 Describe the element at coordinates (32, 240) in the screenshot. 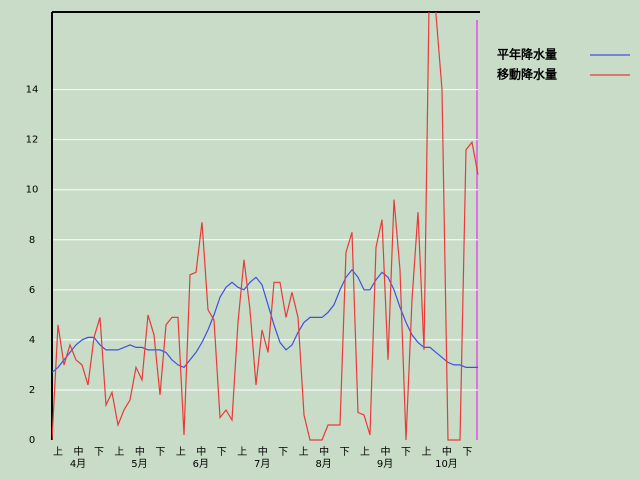

I see `y-tick-label: 8` at that location.